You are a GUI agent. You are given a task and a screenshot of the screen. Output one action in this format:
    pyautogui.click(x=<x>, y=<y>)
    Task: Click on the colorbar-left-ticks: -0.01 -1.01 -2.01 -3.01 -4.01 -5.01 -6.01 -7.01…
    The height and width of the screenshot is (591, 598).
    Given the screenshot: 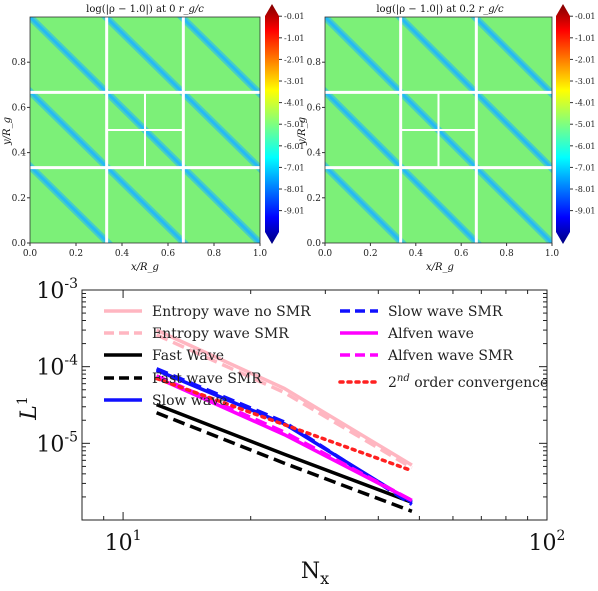 What is the action you would take?
    pyautogui.click(x=292, y=114)
    